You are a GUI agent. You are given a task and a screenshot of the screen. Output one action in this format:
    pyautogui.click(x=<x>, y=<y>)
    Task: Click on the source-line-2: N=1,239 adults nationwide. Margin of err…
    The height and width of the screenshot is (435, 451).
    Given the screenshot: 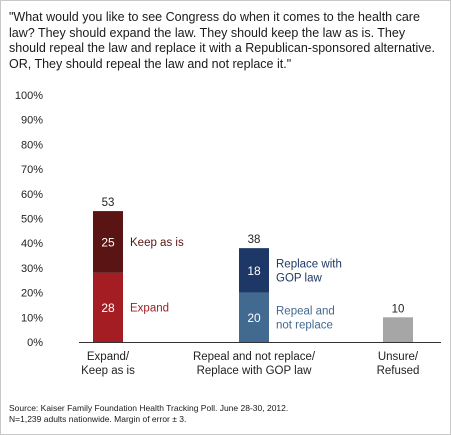 What is the action you would take?
    pyautogui.click(x=98, y=419)
    